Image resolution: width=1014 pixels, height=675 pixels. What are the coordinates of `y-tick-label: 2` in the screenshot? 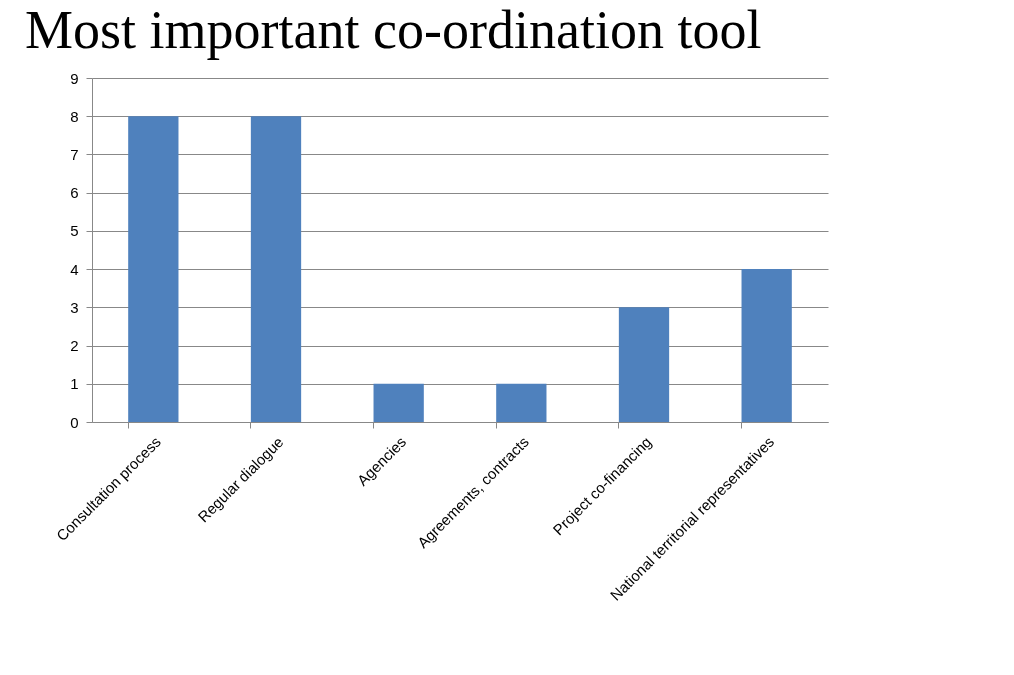 It's located at (74, 346).